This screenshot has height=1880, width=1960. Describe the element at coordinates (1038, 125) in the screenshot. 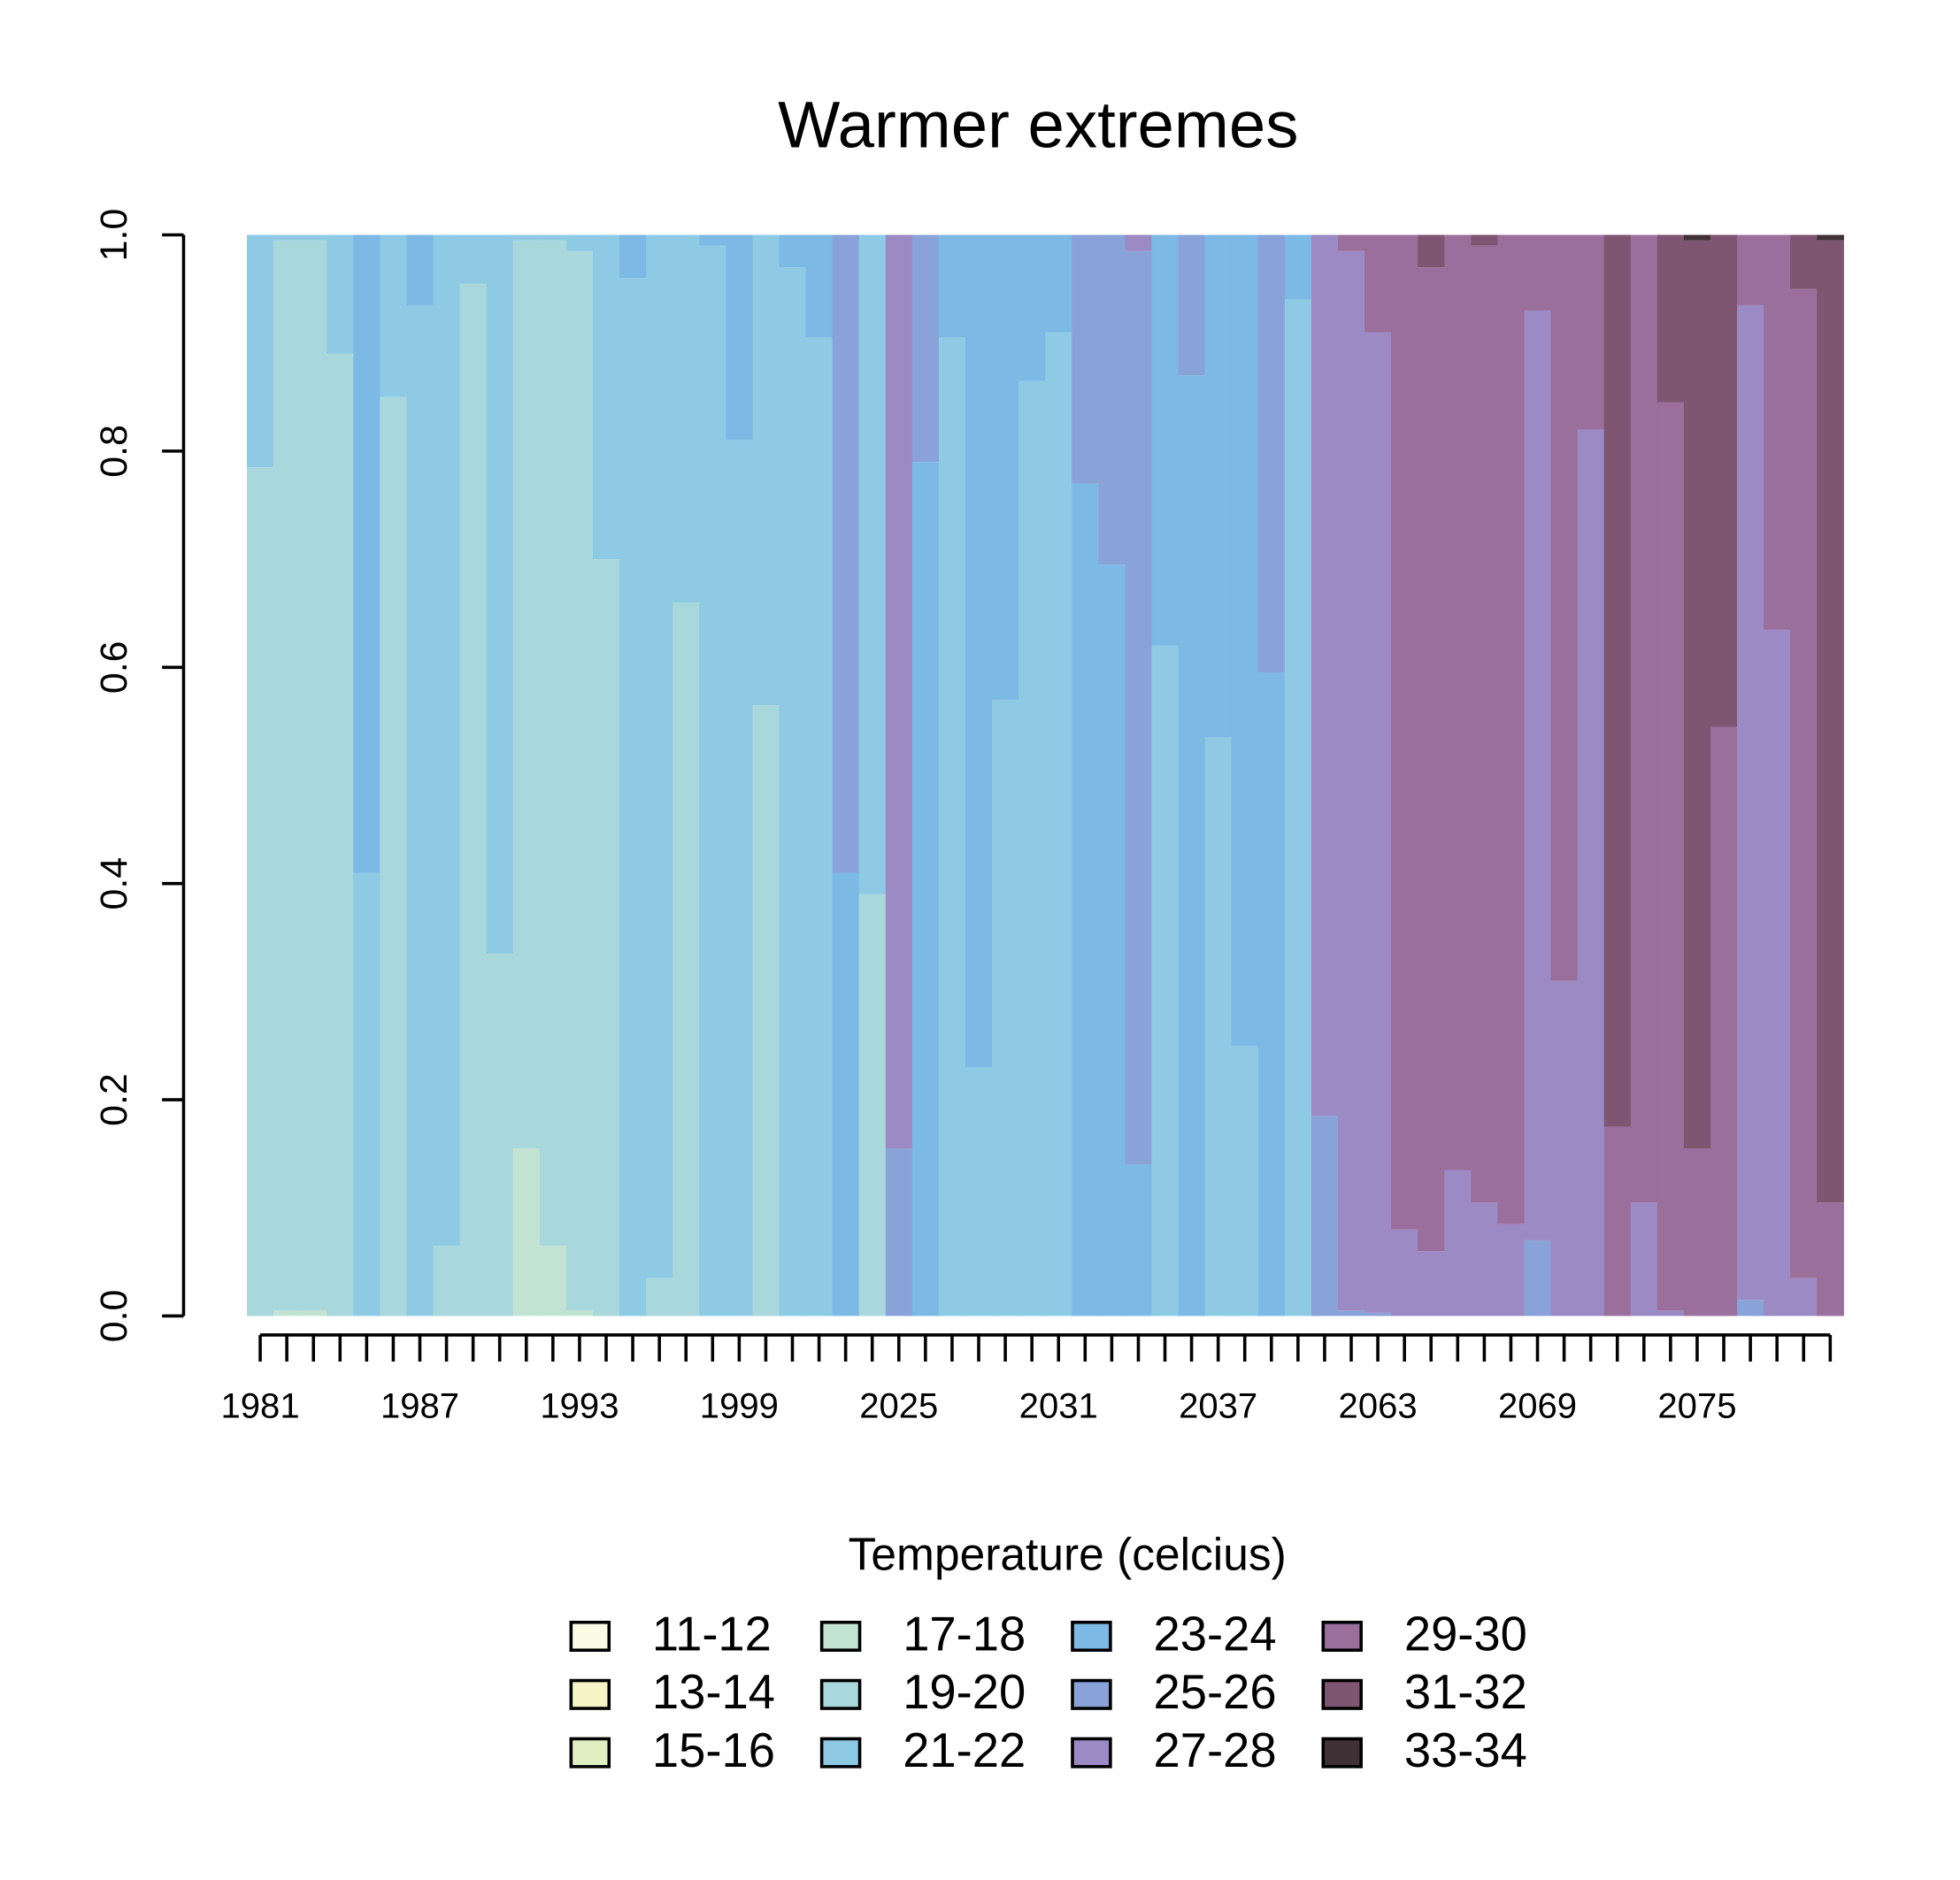

I see `chart-title: Warmer extremes` at that location.